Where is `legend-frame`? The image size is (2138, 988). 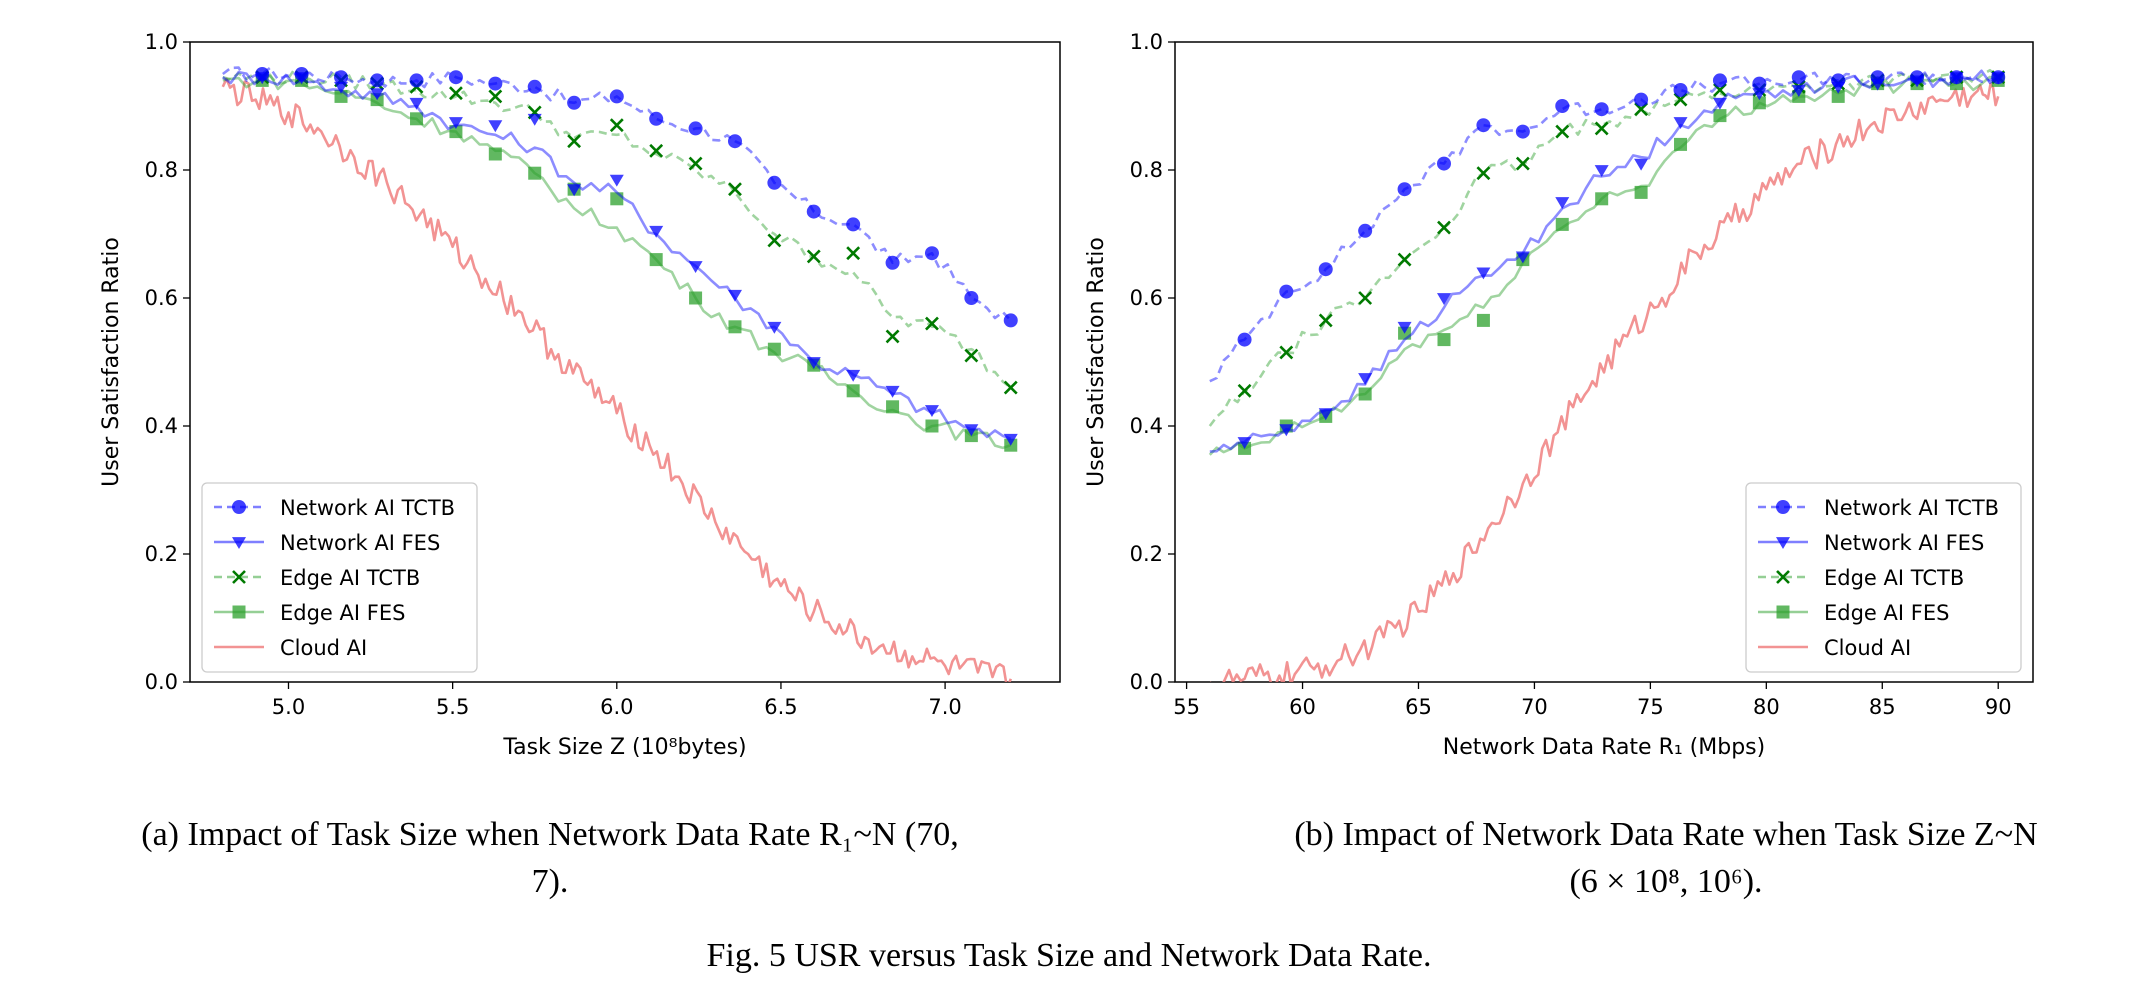 legend-frame is located at coordinates (1883, 577).